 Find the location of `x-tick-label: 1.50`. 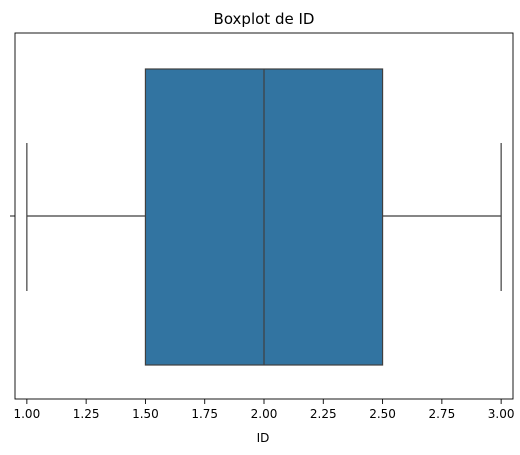

x-tick-label: 1.50 is located at coordinates (145, 414).